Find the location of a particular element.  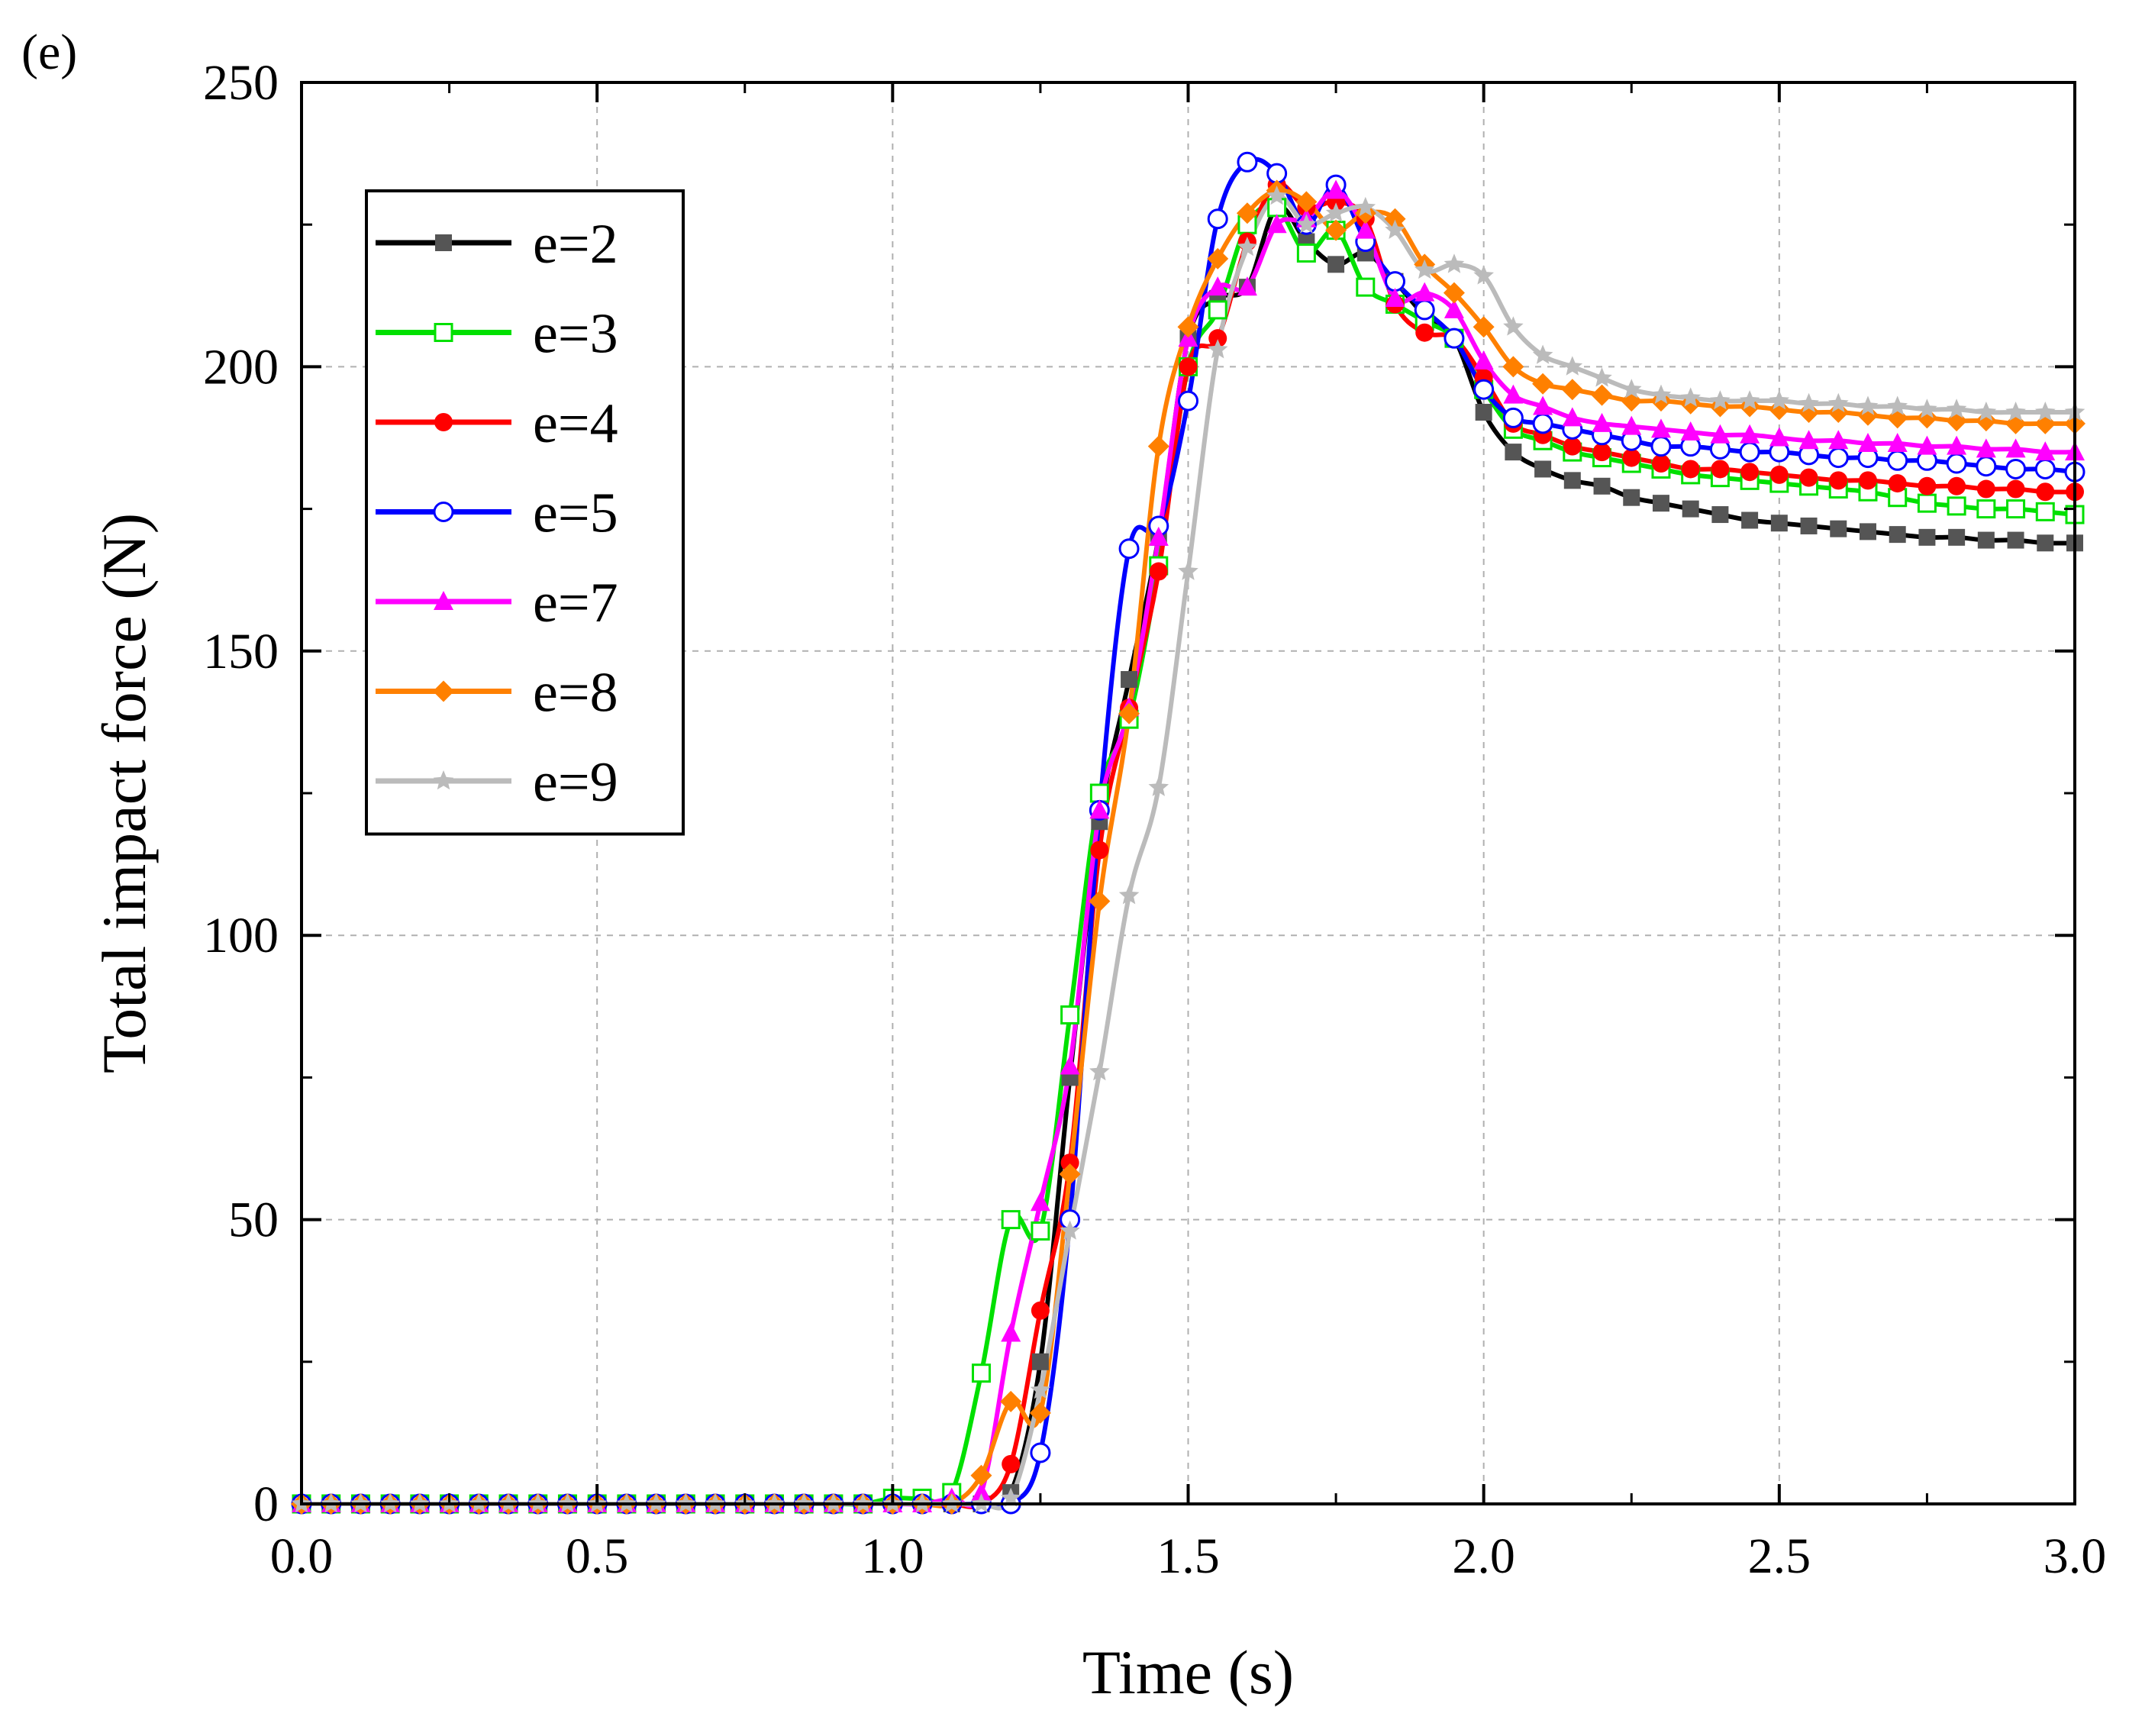

x-tick-label: 1.0 is located at coordinates (892, 1556).